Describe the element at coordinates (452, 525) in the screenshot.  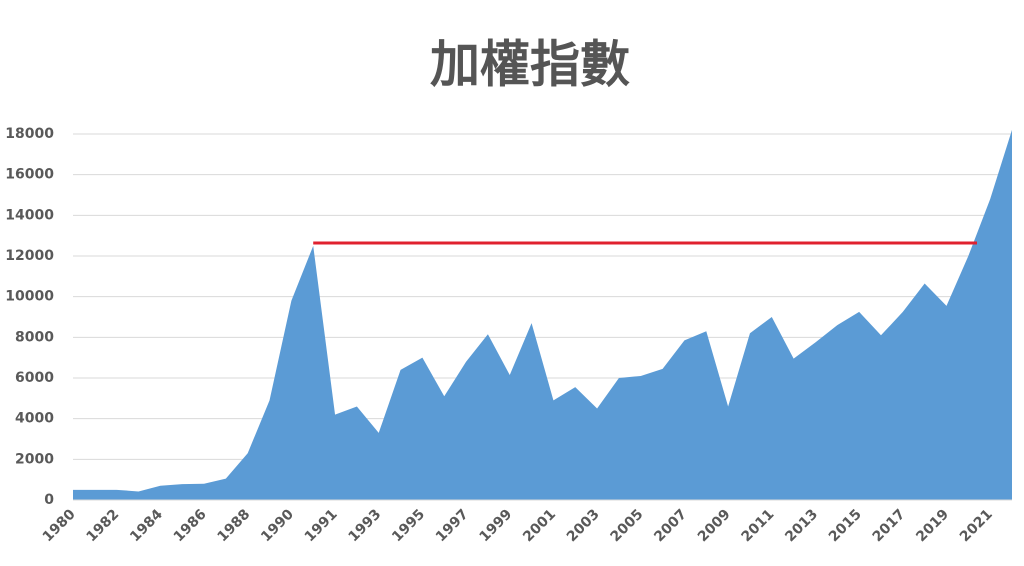
I see `x-tick-label: 1997` at that location.